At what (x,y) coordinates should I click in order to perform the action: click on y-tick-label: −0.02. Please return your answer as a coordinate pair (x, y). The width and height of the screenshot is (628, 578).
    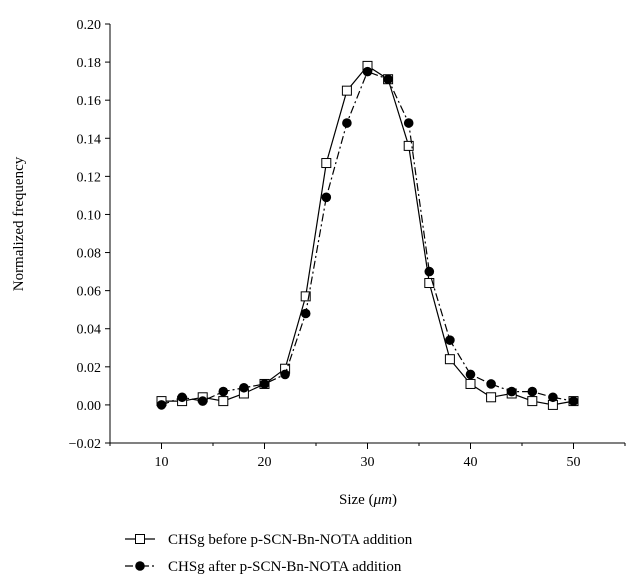
    Looking at the image, I should click on (85, 444).